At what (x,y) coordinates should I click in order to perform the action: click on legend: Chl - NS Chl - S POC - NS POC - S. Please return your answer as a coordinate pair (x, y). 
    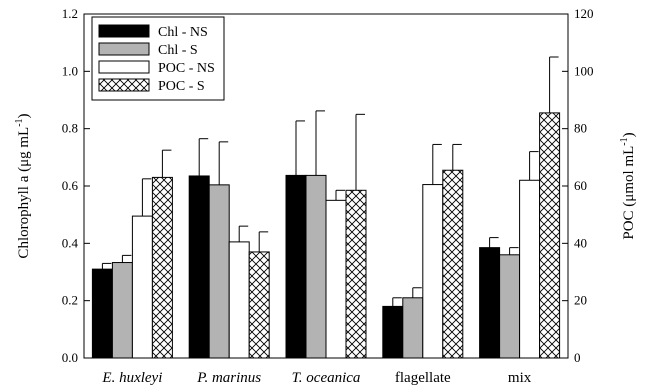
    Looking at the image, I should click on (158, 58).